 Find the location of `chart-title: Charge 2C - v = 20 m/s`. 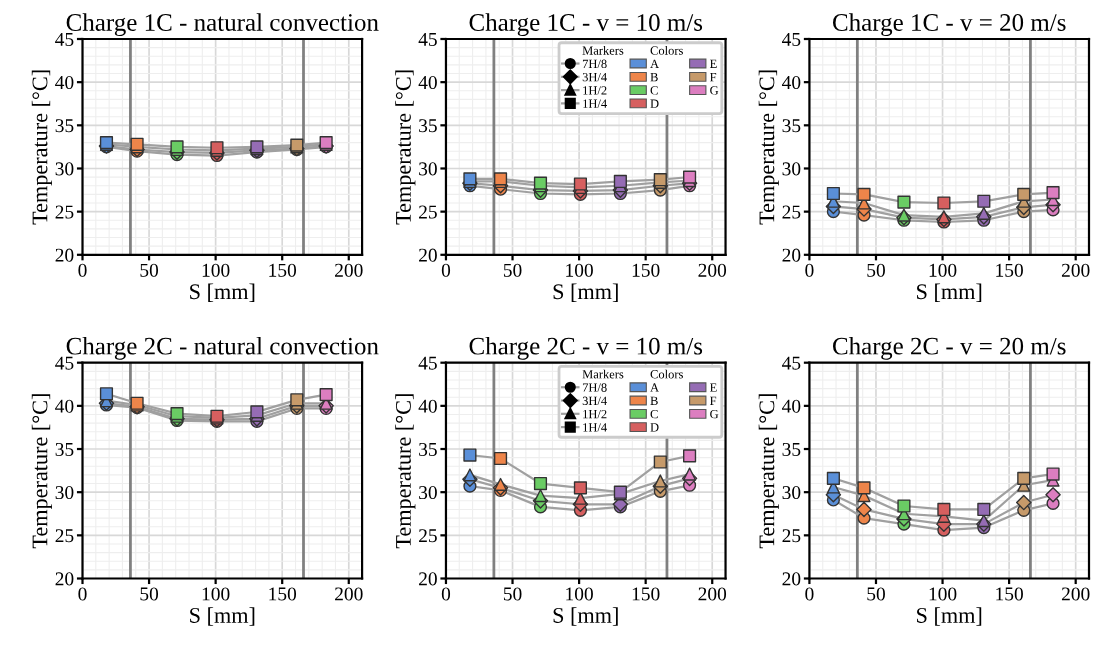

chart-title: Charge 2C - v = 20 m/s is located at coordinates (949, 348).